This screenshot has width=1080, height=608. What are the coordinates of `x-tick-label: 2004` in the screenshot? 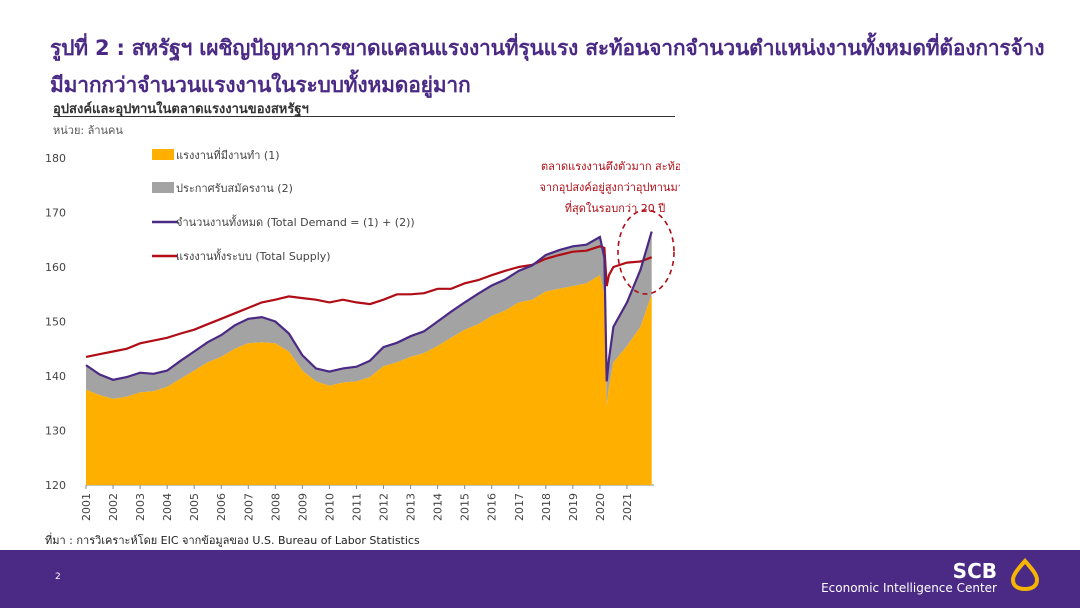 It's located at (167, 507).